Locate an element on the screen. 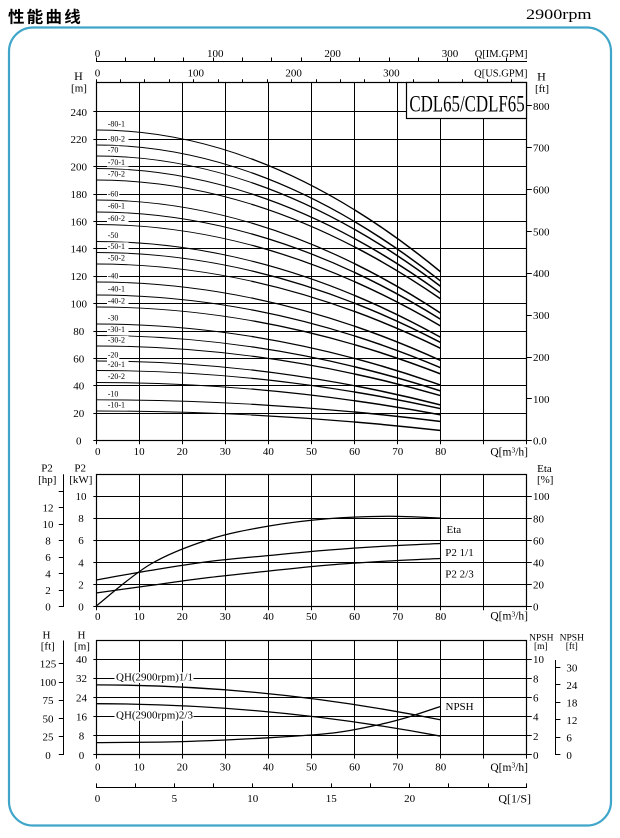  svg-text: CDL65/CDLF65 is located at coordinates (466, 104).